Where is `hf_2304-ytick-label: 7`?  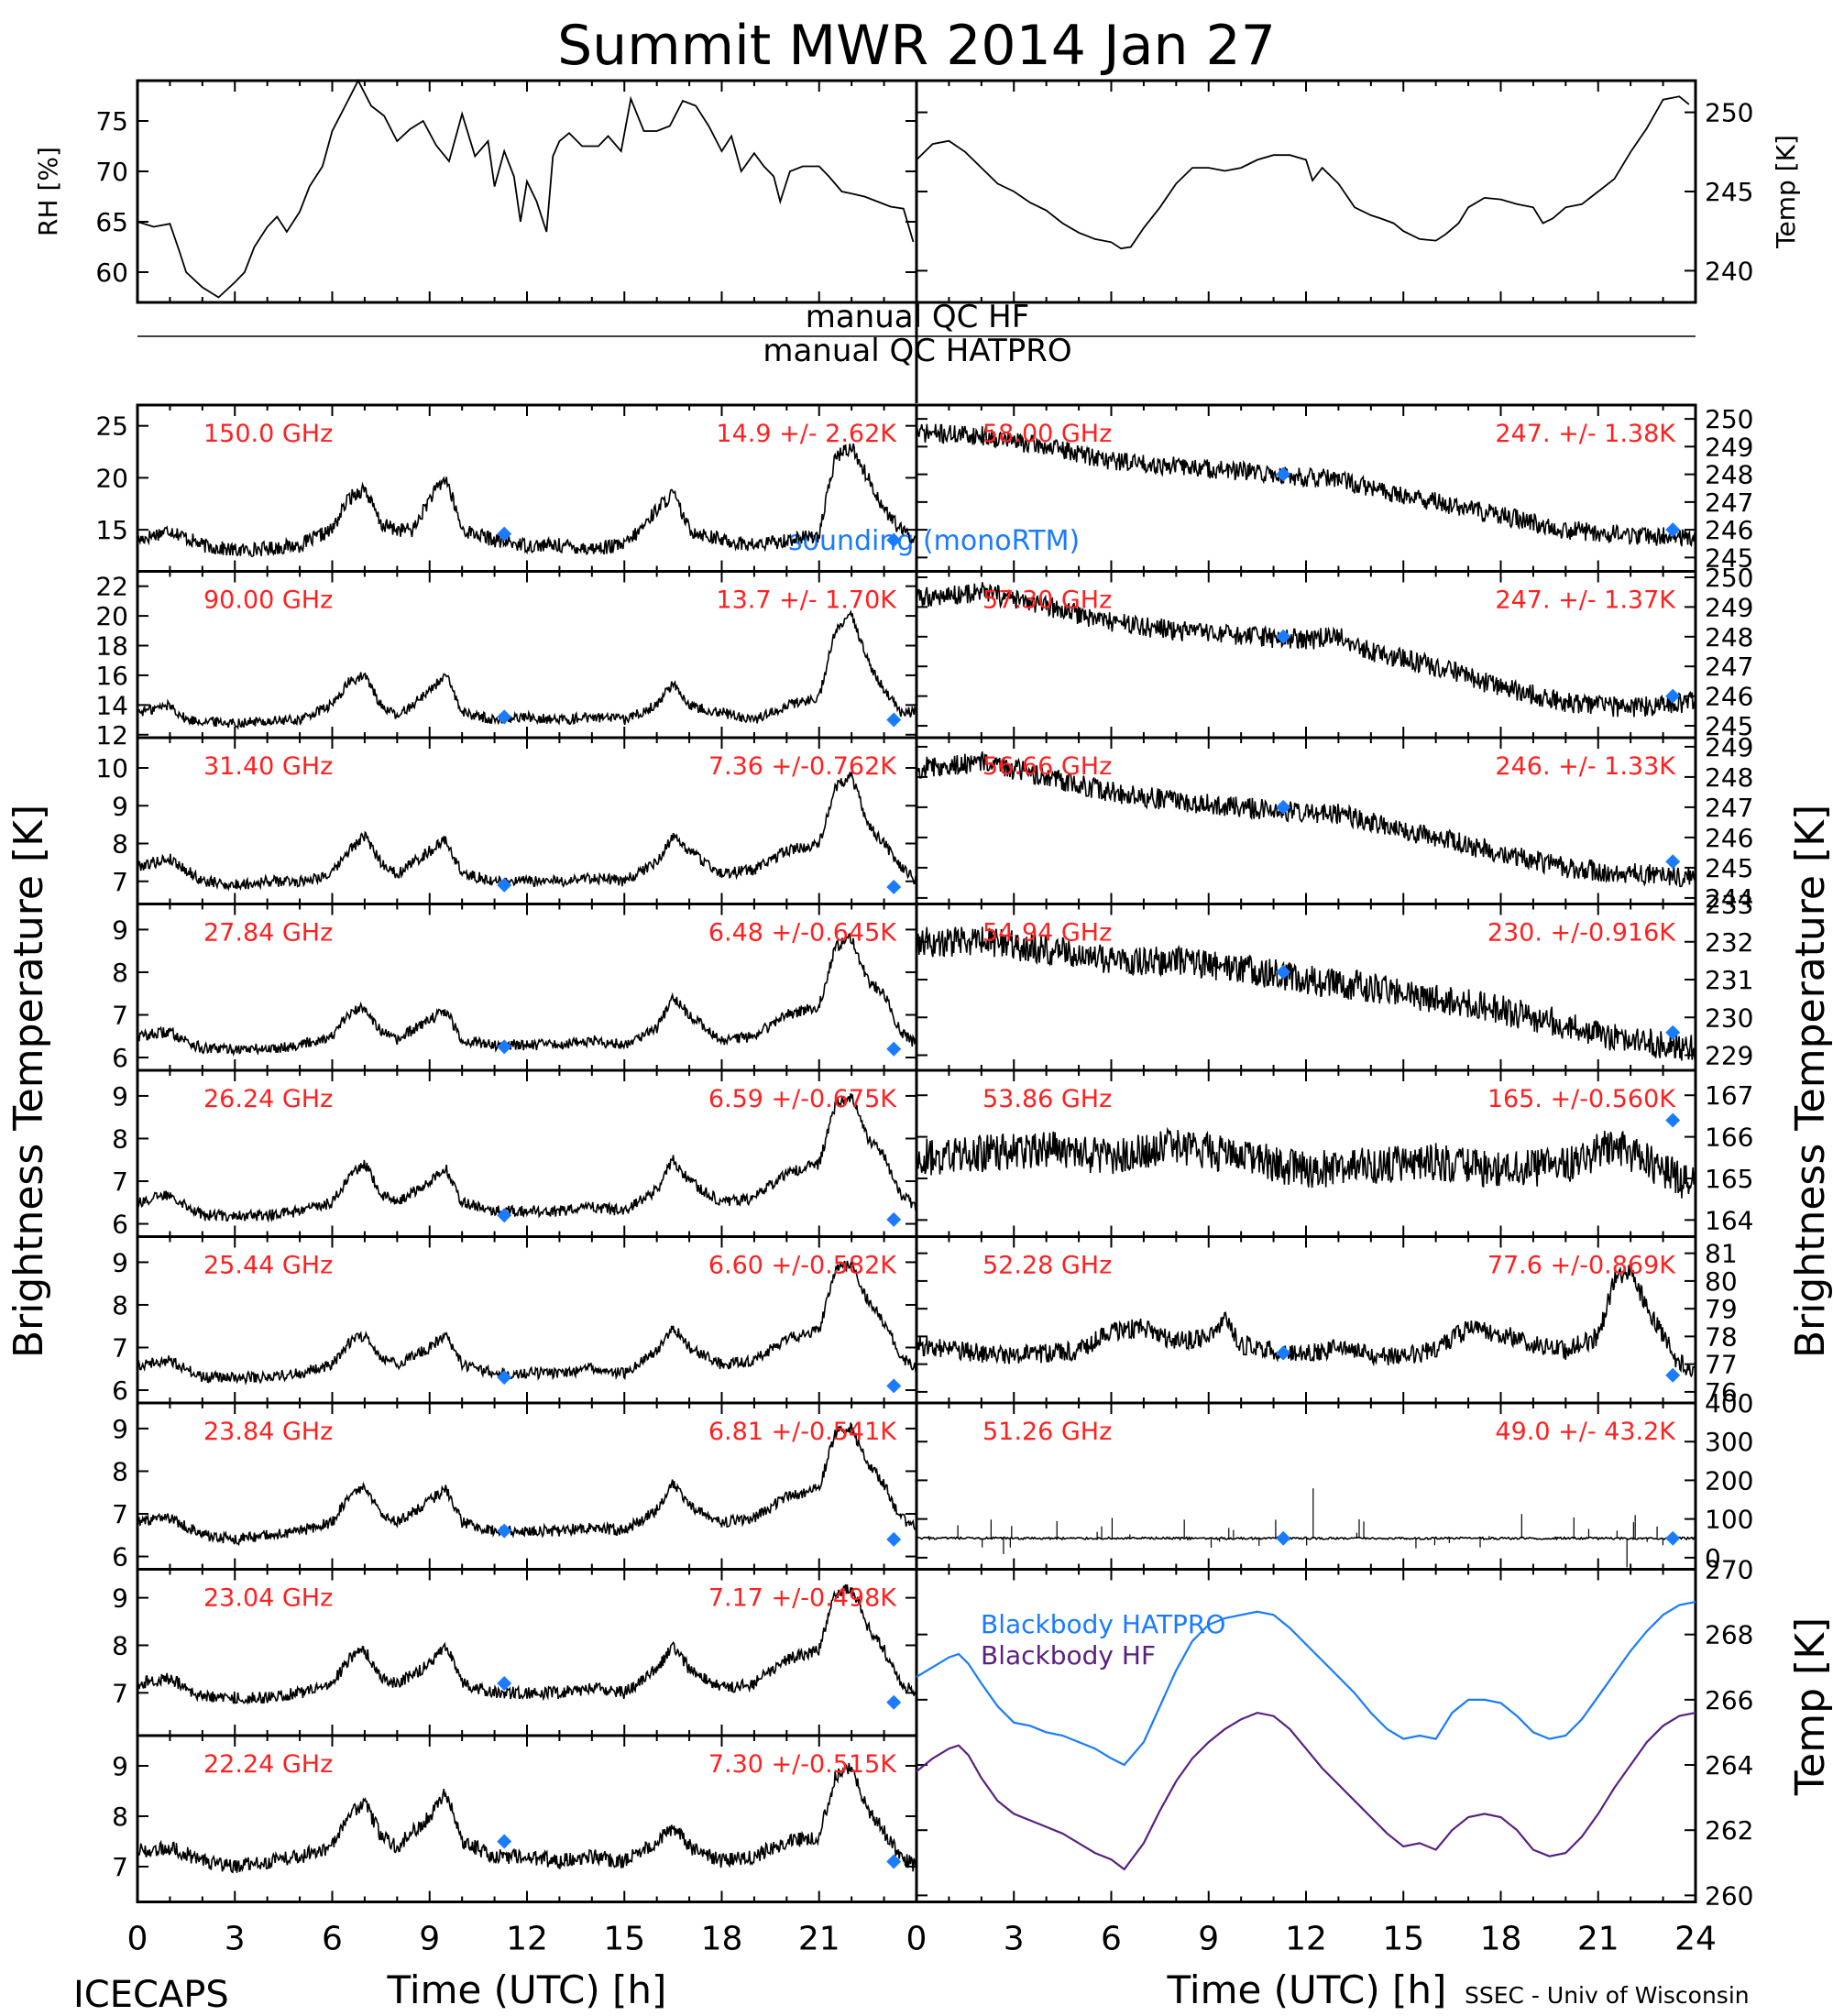
hf_2304-ytick-label: 7 is located at coordinates (120, 1693).